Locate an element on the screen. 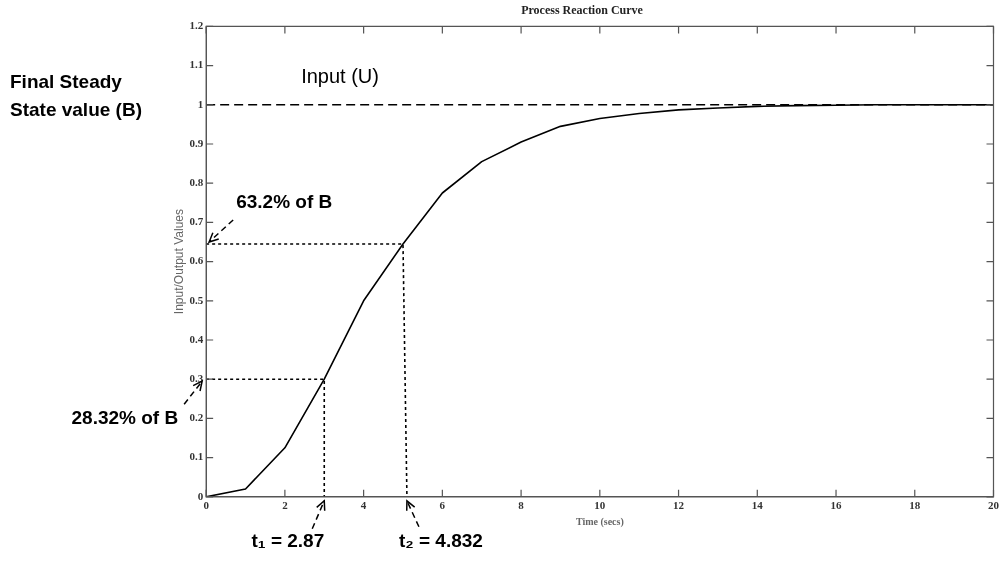  x-tick-label: 10 is located at coordinates (600, 505).